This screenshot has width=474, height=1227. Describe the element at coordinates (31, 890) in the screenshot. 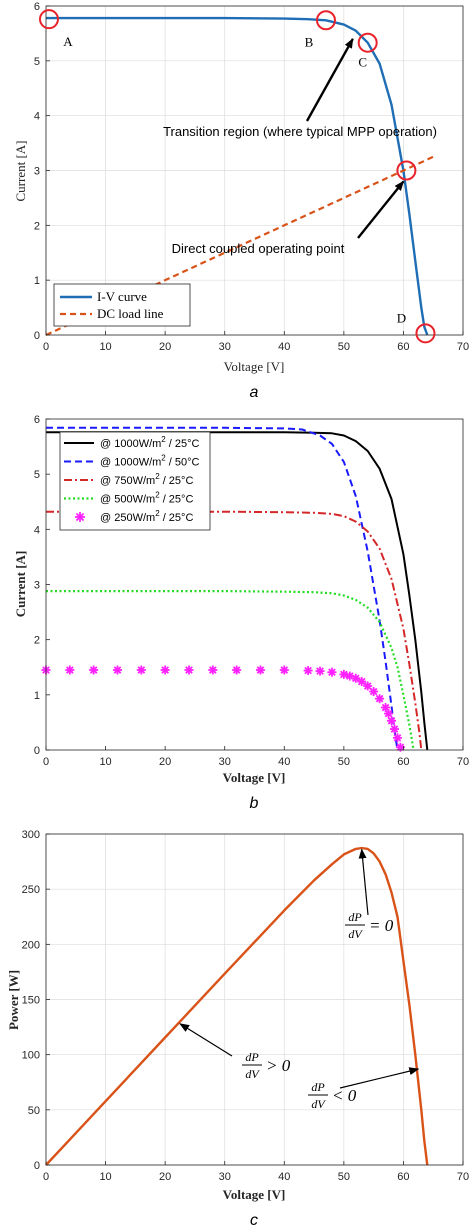

I see `y-tick-label: 250` at that location.